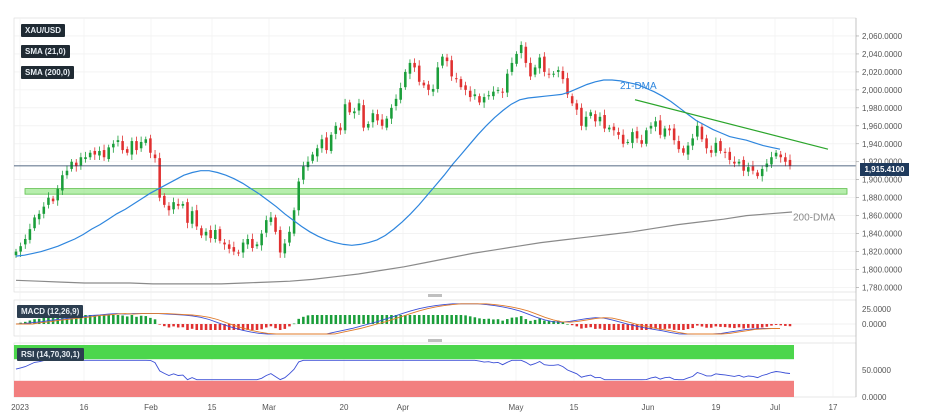 This screenshot has height=419, width=943. Describe the element at coordinates (84, 407) in the screenshot. I see `x-tick-label: 16` at that location.